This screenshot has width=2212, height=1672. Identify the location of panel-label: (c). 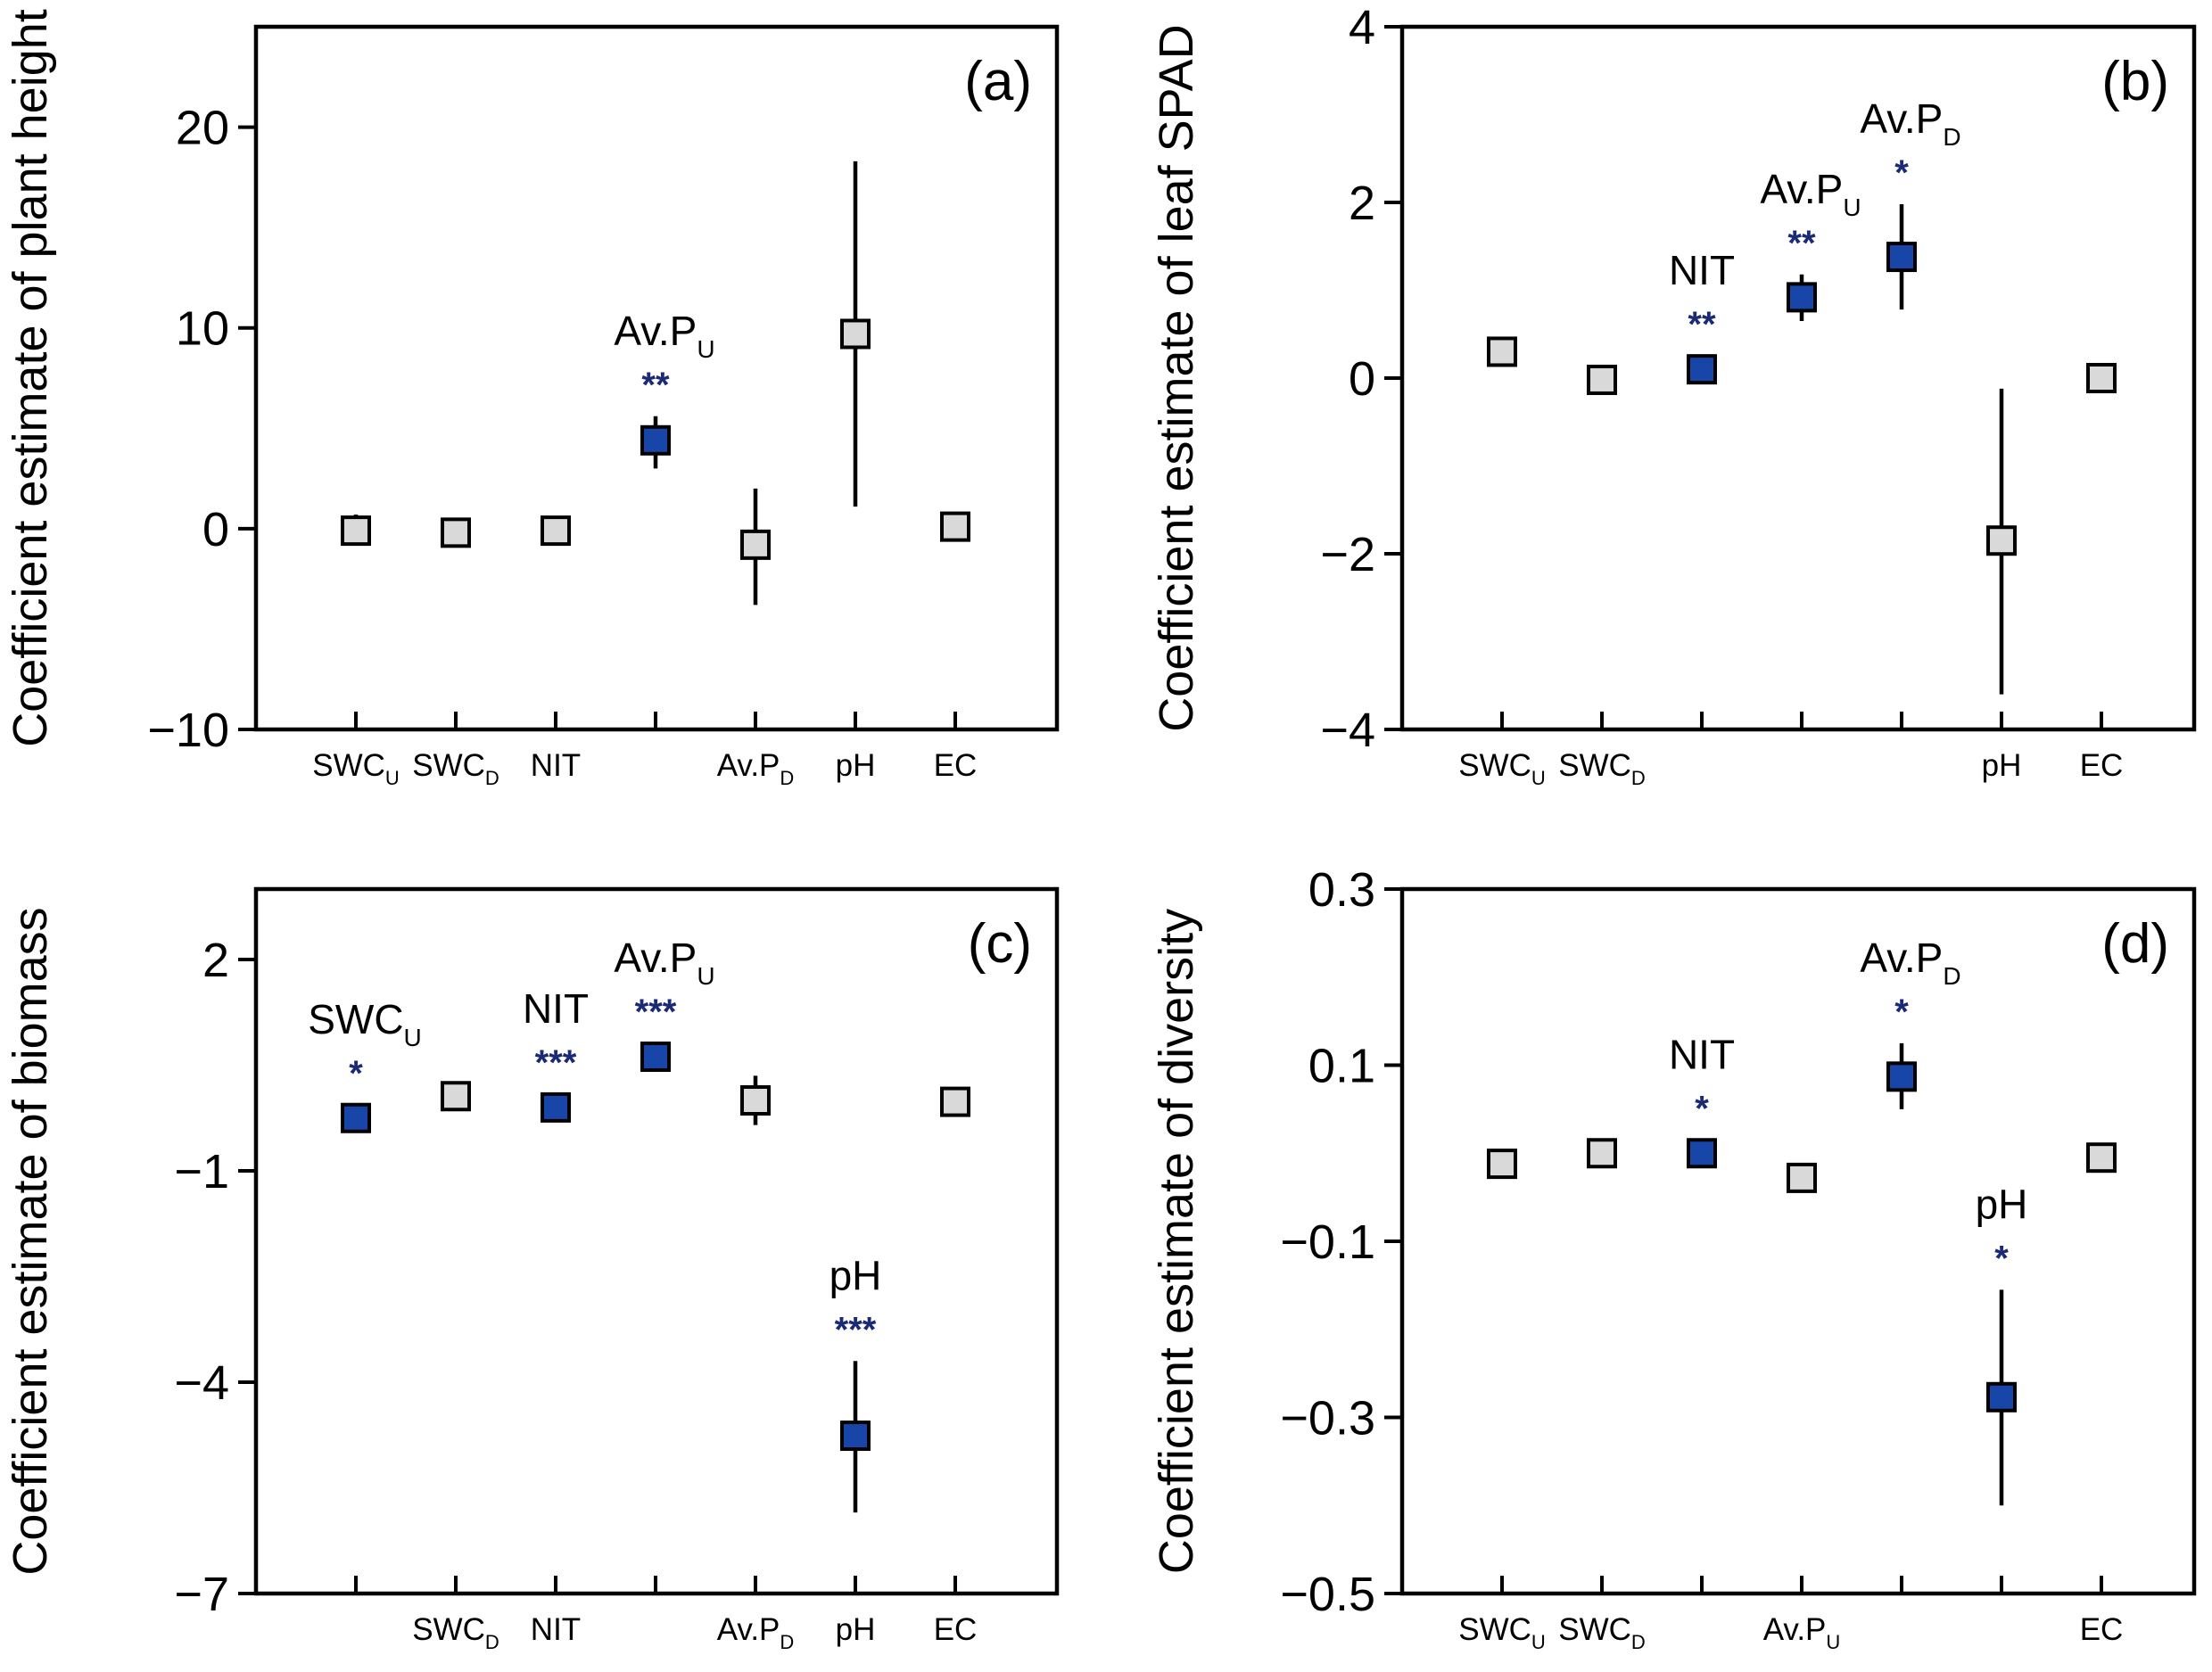
(1000, 944).